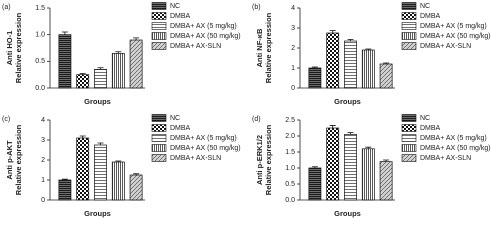  What do you see at coordinates (6, 119) in the screenshot?
I see `panel-label: (c)` at bounding box center [6, 119].